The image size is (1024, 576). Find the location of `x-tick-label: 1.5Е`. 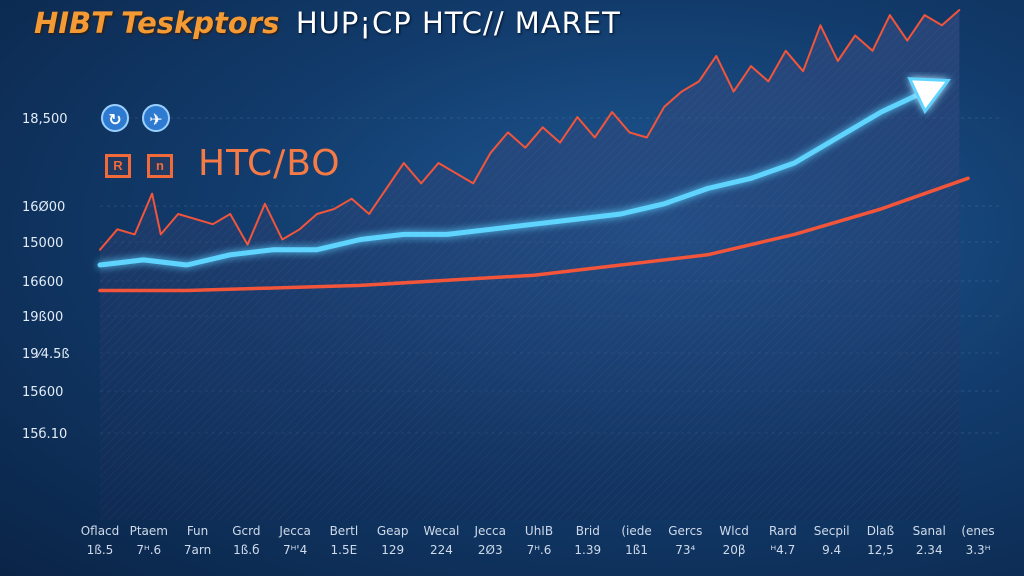

x-tick-label: 1.5Е is located at coordinates (344, 550).